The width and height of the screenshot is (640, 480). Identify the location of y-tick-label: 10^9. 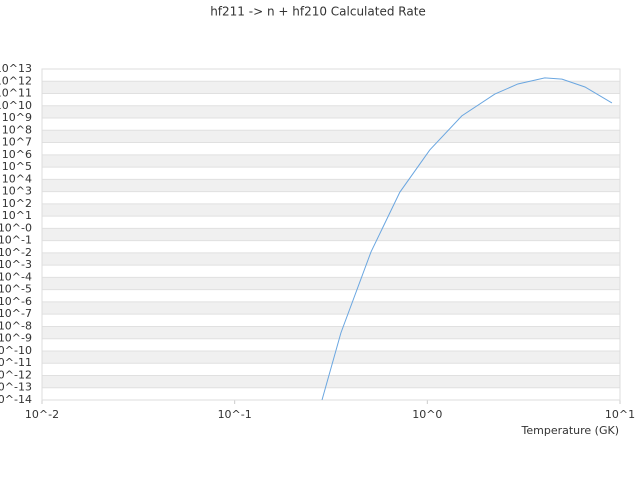
(17, 117).